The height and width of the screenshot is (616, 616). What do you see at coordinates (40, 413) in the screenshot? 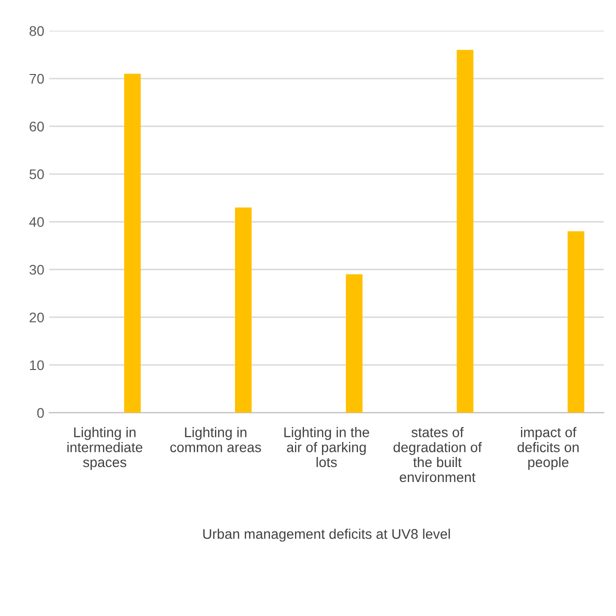
I see `y-tick-label: 0` at bounding box center [40, 413].